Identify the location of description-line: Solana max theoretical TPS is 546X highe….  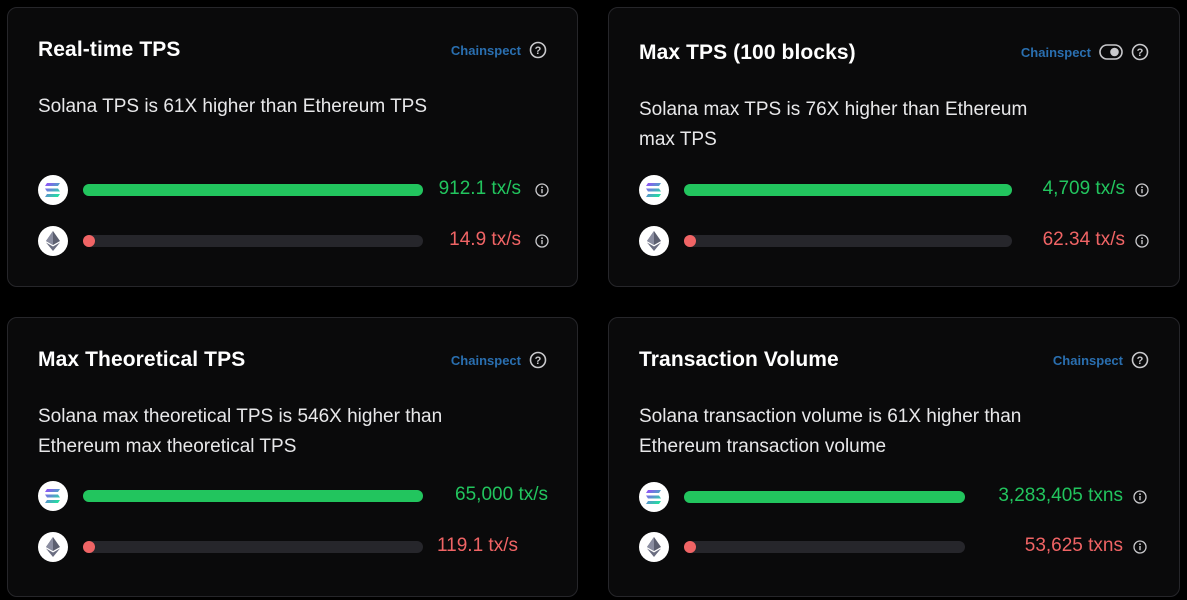
(240, 416).